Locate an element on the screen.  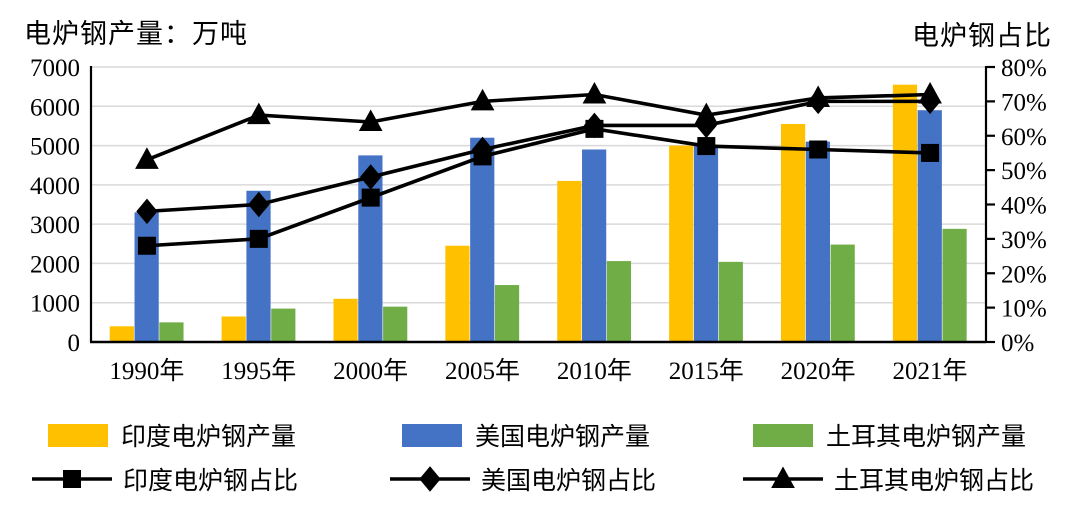
square-marker-1995年 is located at coordinates (258, 238).